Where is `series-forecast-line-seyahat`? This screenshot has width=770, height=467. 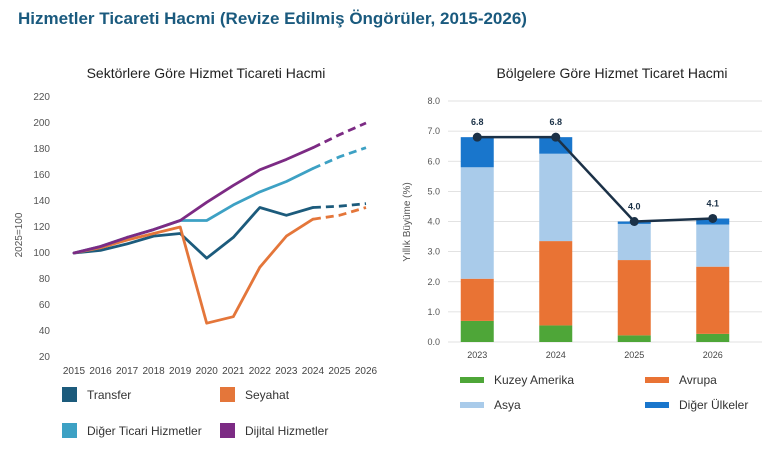 series-forecast-line-seyahat is located at coordinates (339, 213).